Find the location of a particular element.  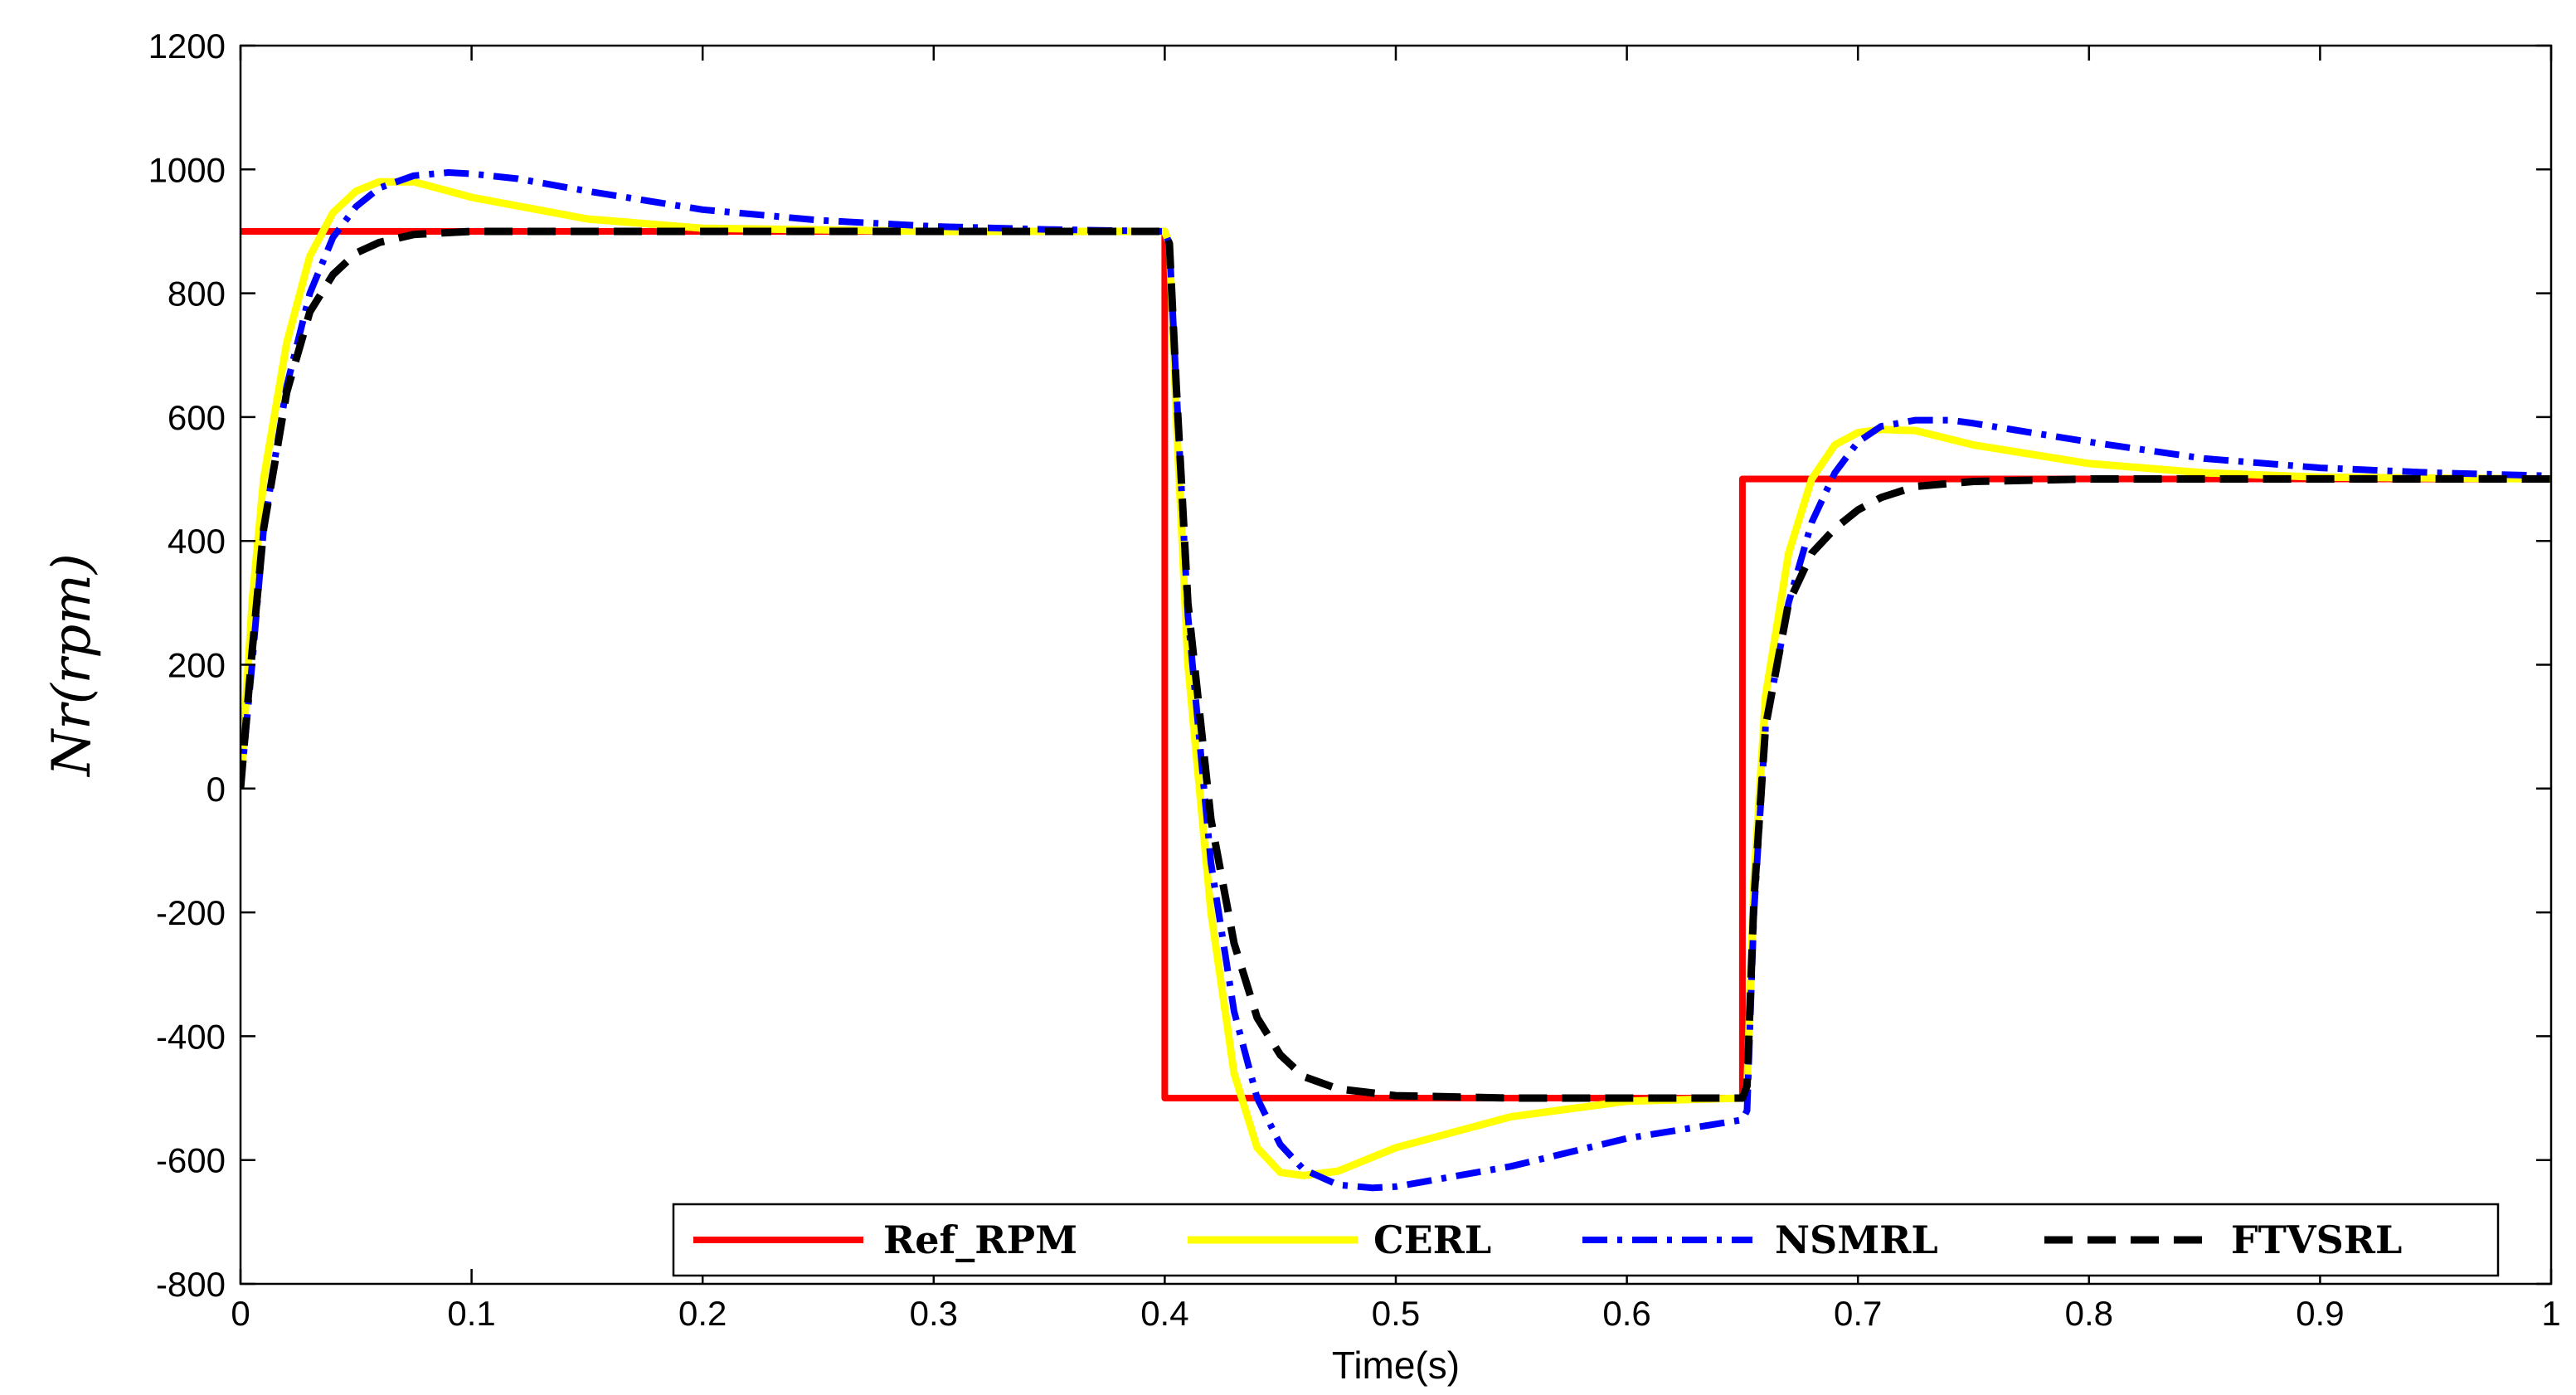

y-tick-label: 800 is located at coordinates (197, 294).